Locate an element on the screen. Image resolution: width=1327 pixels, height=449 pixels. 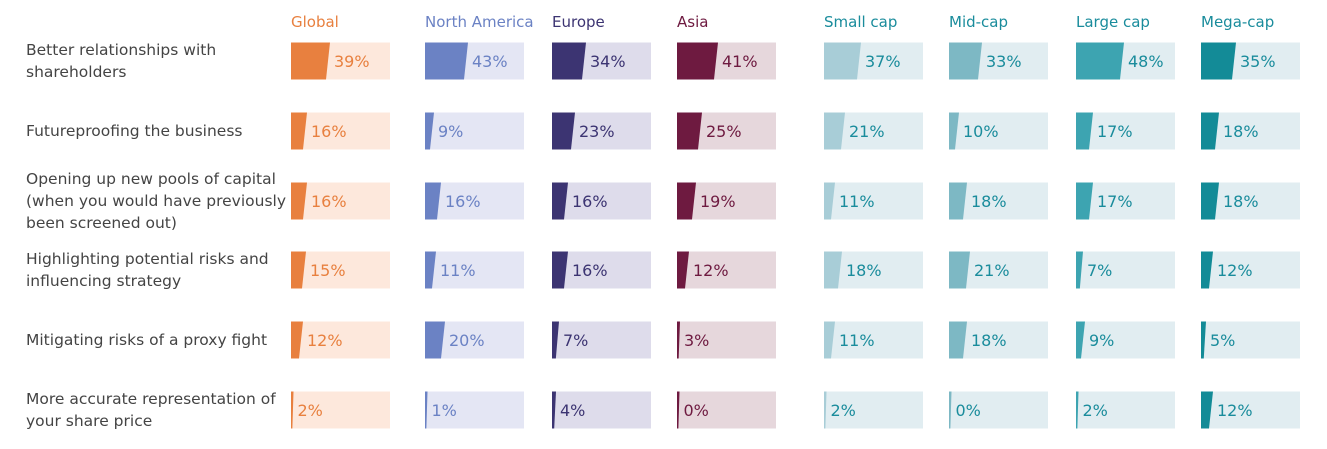
value-label: 9% is located at coordinates (450, 131).